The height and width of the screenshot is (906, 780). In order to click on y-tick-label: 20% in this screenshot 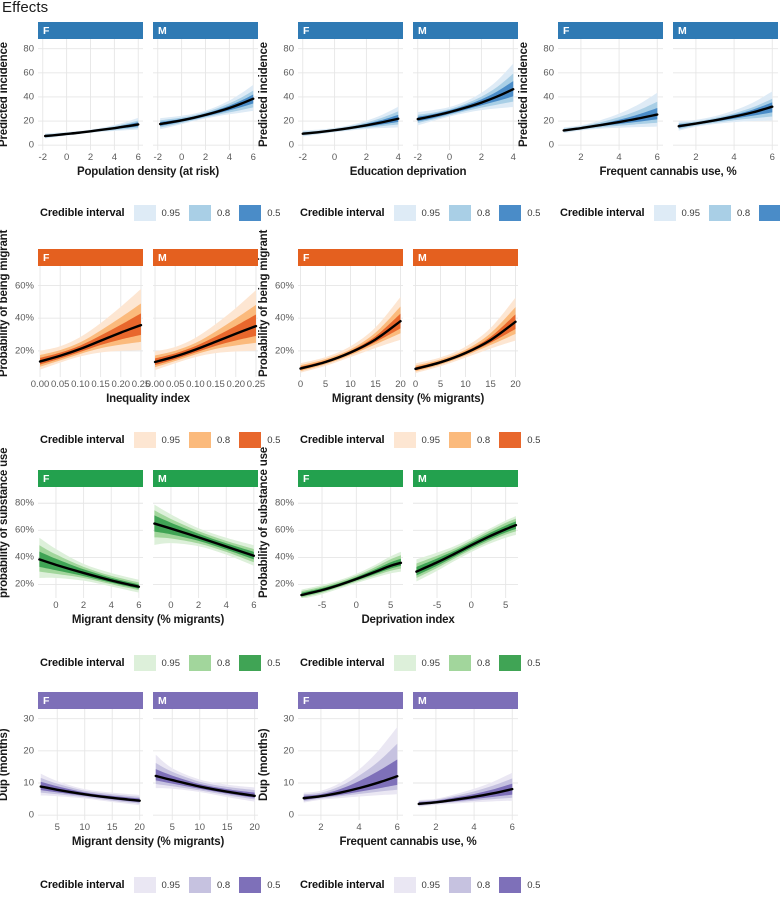, I will do `click(284, 584)`.